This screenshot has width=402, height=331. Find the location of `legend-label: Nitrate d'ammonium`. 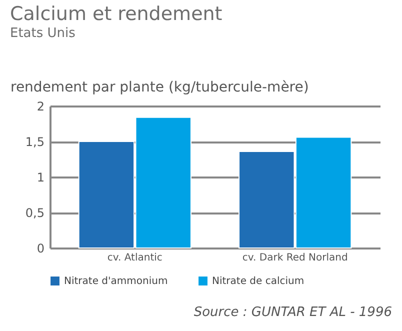

legend-label: Nitrate d'ammonium is located at coordinates (116, 281).